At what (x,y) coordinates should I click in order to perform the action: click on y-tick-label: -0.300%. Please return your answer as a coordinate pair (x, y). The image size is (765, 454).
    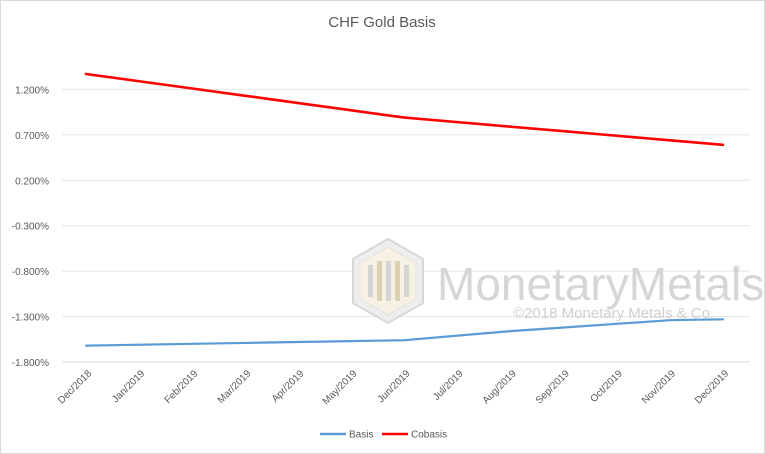
    Looking at the image, I should click on (30, 227).